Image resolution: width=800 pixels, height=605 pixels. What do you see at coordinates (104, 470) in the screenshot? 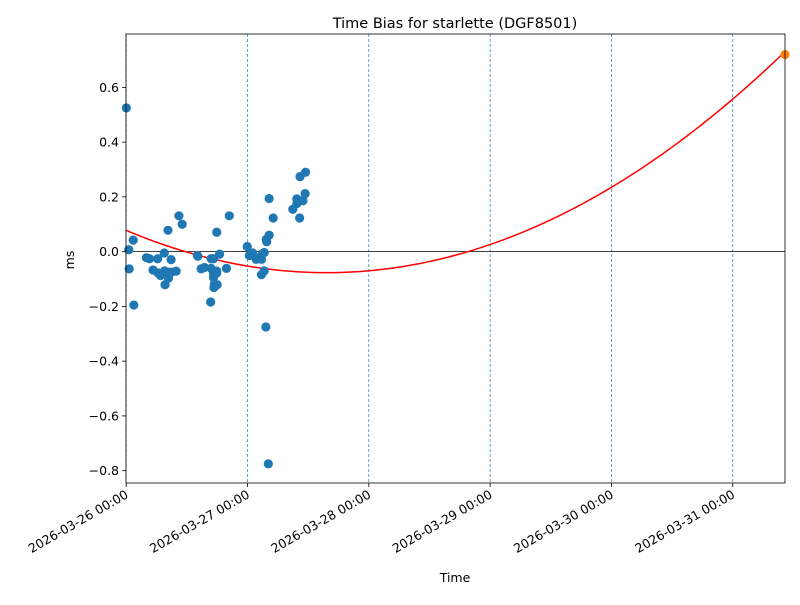
I see `y-tick-label: −0.8` at bounding box center [104, 470].